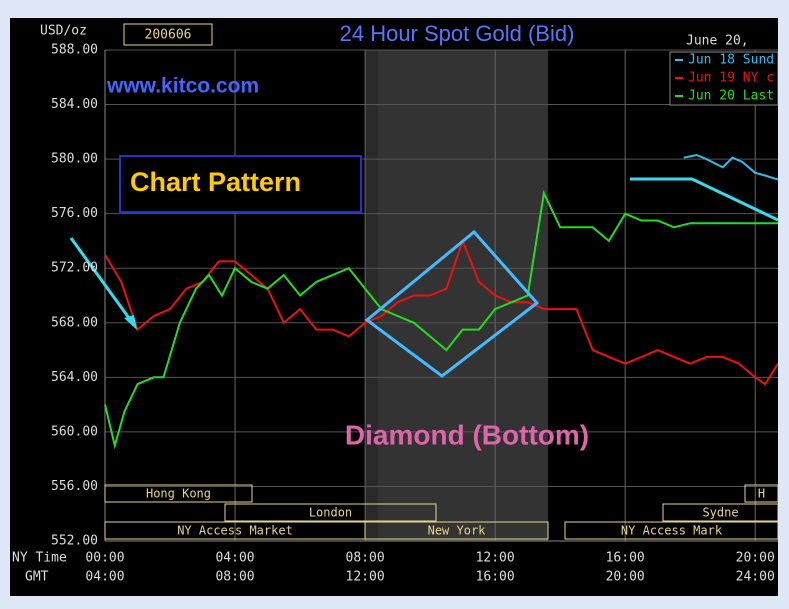  Describe the element at coordinates (74, 486) in the screenshot. I see `y-tick-label: 556.00` at that location.